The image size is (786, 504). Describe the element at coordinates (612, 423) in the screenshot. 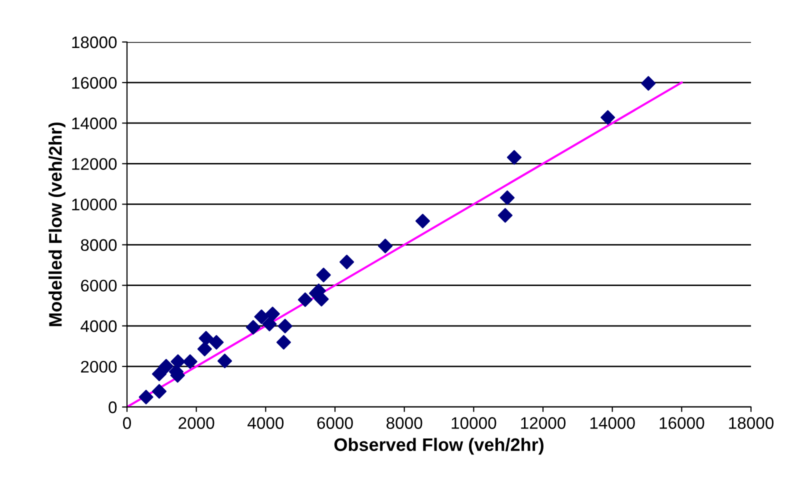

I see `x-tick-label: 14000` at that location.